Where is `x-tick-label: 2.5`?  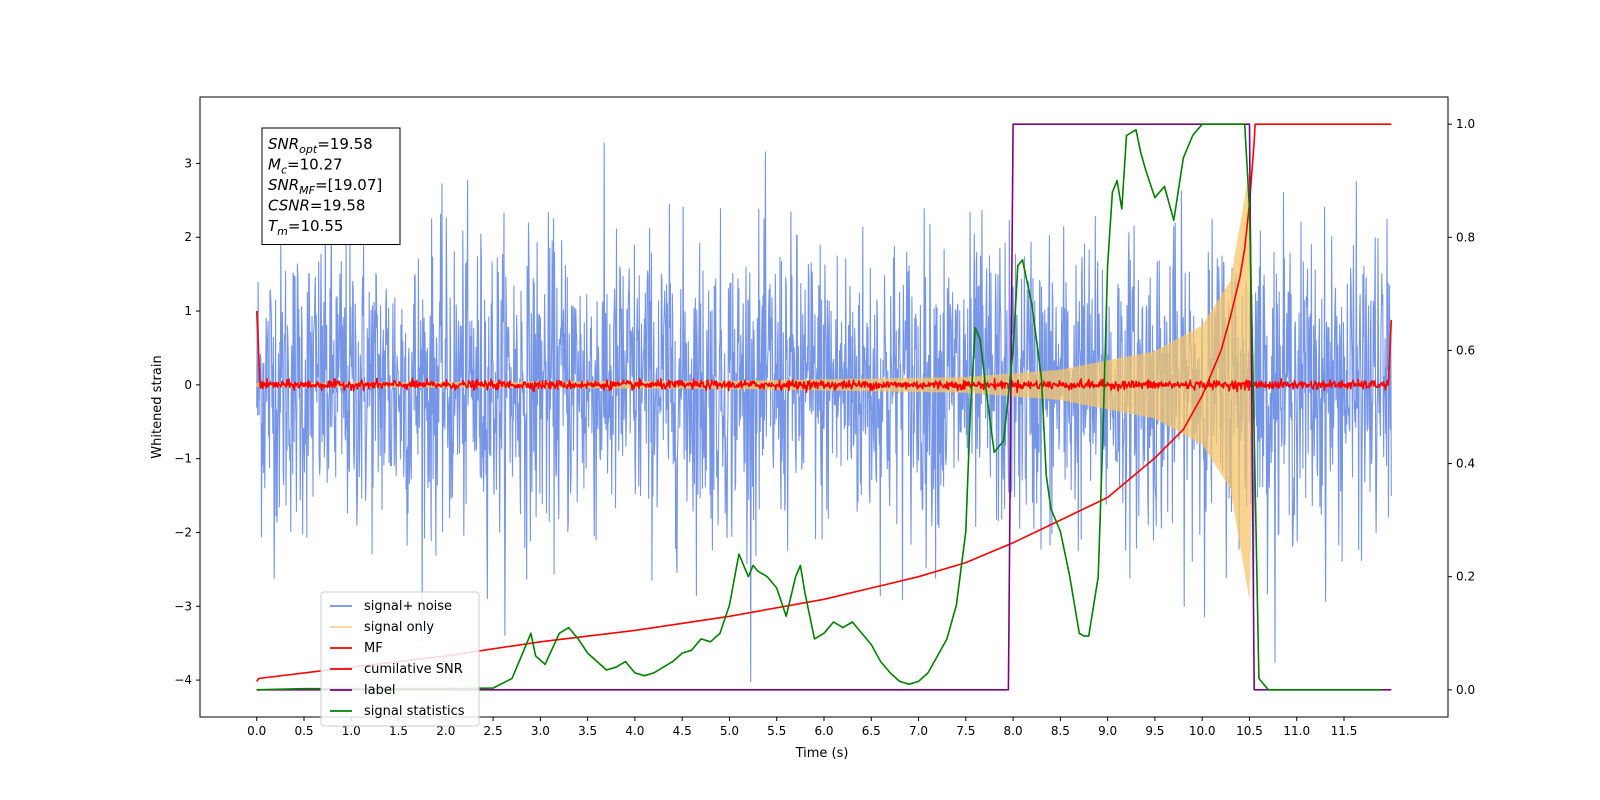
x-tick-label: 2.5 is located at coordinates (493, 731).